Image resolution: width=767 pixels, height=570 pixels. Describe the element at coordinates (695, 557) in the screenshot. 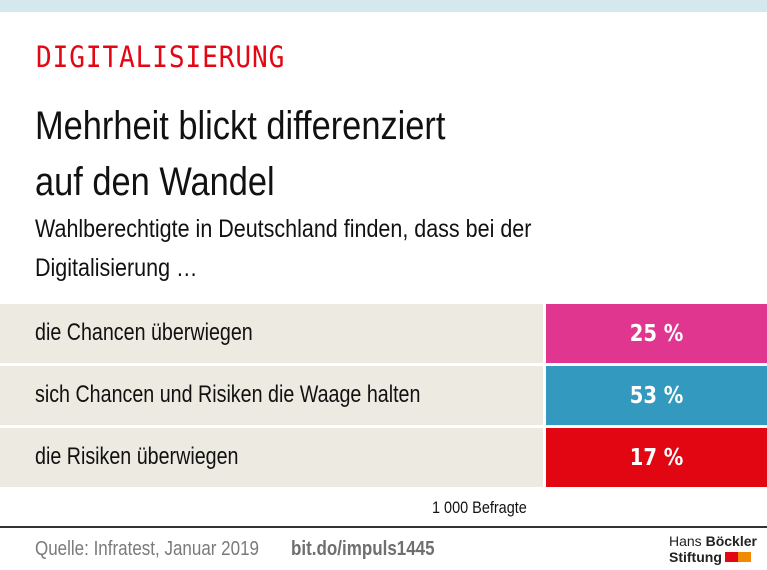

I see `logo-text-stiftung: Stiftung` at that location.